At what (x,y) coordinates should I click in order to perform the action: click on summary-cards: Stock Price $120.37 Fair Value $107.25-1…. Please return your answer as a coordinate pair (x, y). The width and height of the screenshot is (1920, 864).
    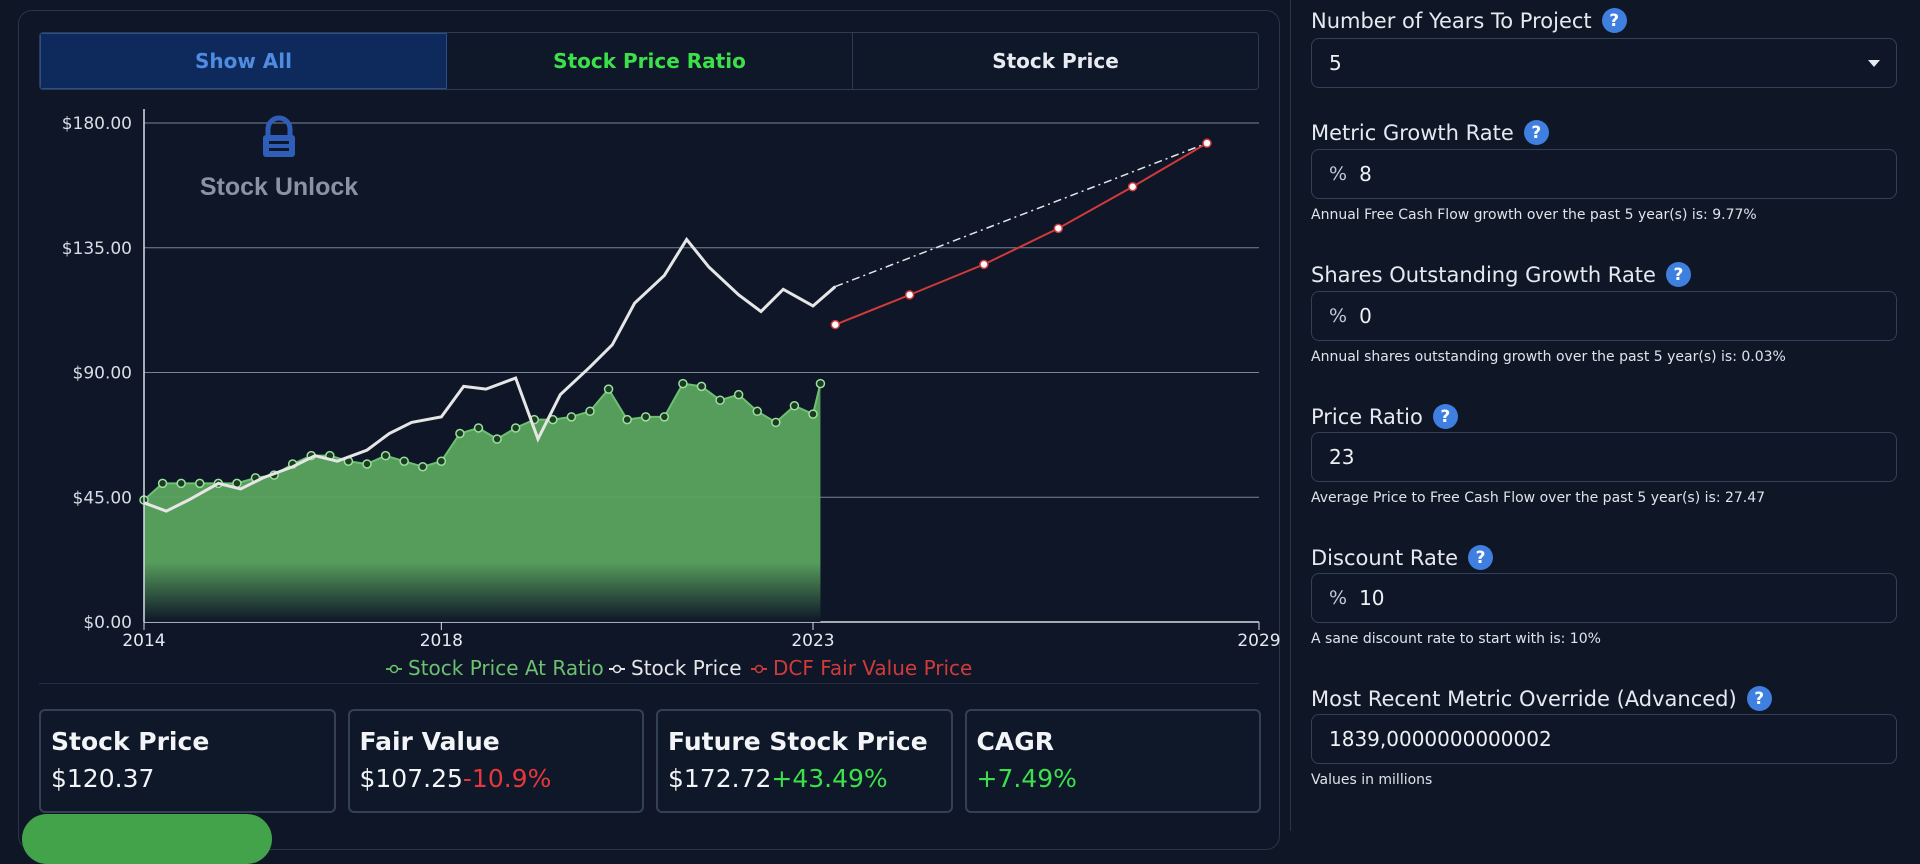
    Looking at the image, I should click on (650, 761).